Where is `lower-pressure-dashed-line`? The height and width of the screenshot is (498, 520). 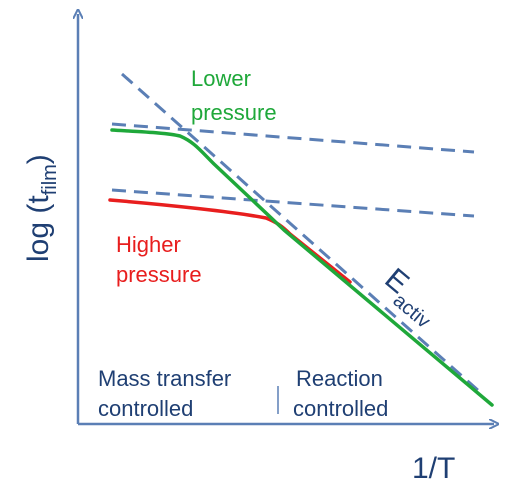 lower-pressure-dashed-line is located at coordinates (293, 138).